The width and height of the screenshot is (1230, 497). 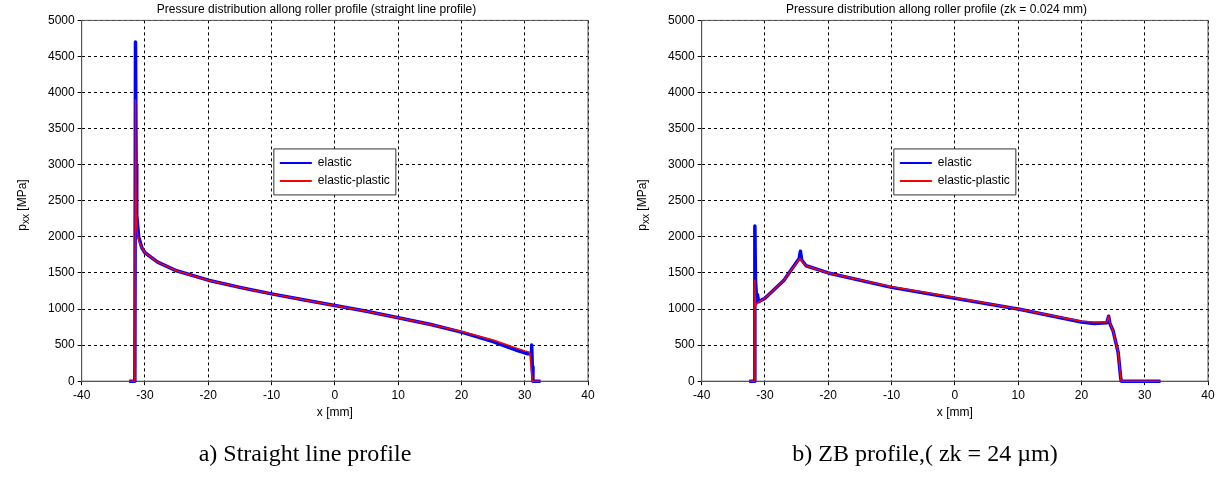 I want to click on chart-title: Pressure distribution allong roller profile (straight line profile), so click(x=316, y=8).